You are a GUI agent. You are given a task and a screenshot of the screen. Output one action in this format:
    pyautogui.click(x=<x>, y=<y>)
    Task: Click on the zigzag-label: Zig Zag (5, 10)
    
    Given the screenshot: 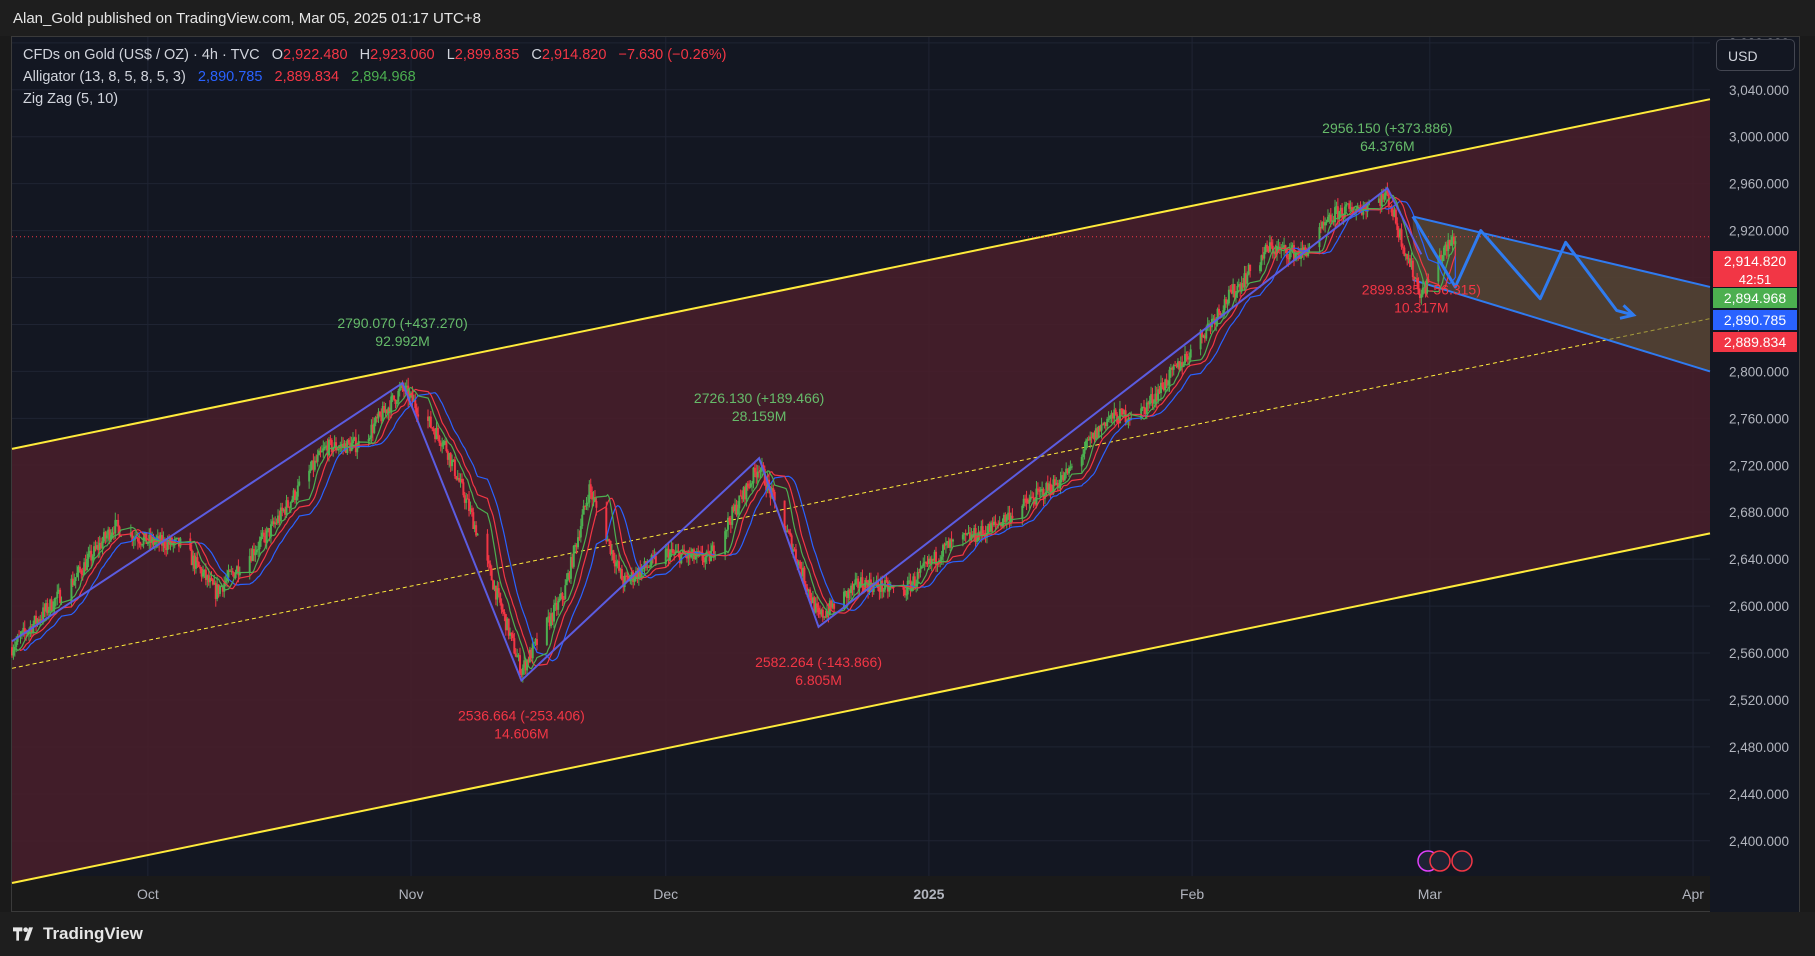 What is the action you would take?
    pyautogui.click(x=71, y=99)
    